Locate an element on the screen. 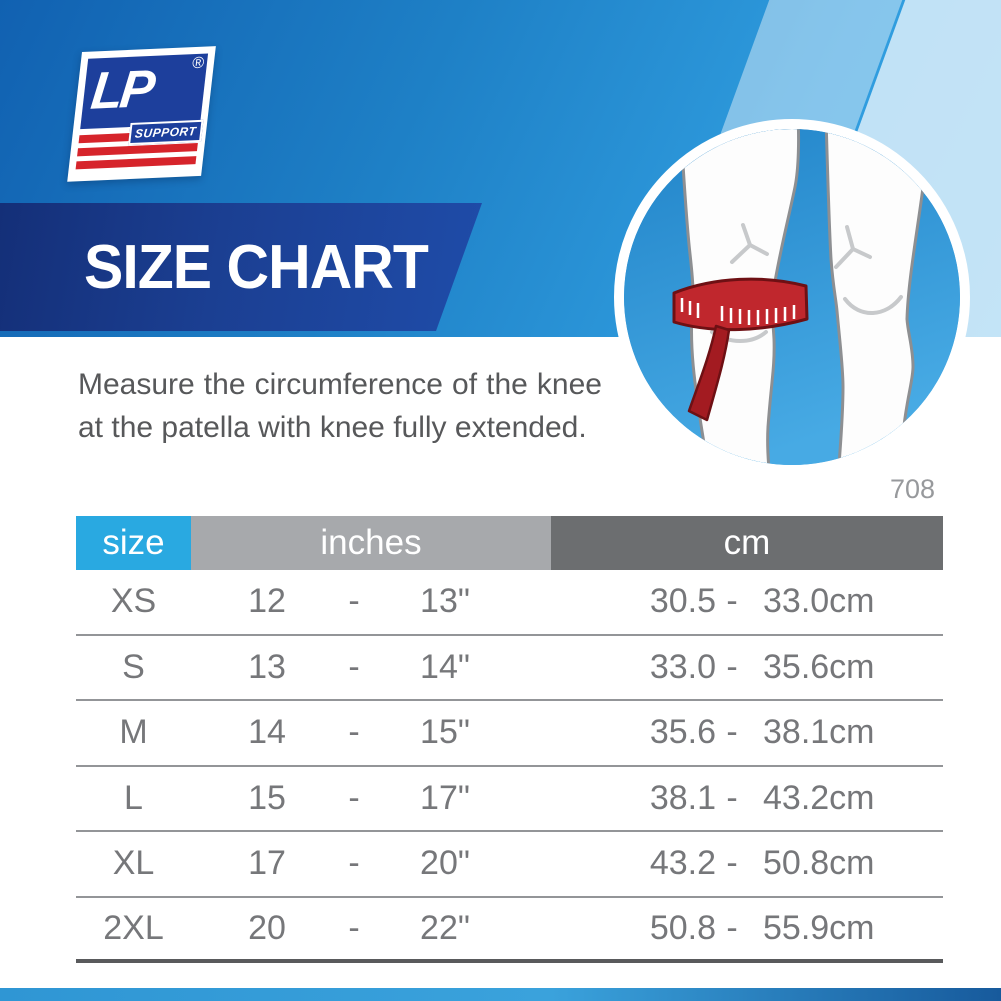 Image resolution: width=1001 pixels, height=1001 pixels. header-cell-cm: cm is located at coordinates (747, 543).